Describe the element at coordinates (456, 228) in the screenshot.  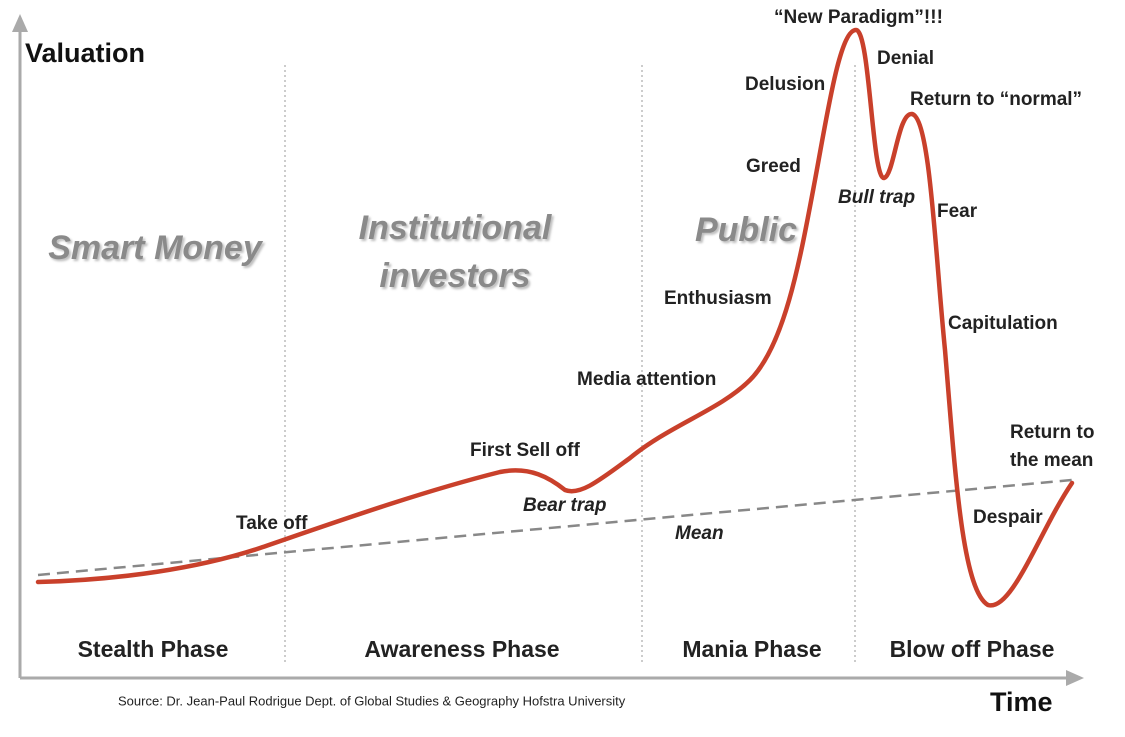
I see `group-label: Institutional` at that location.